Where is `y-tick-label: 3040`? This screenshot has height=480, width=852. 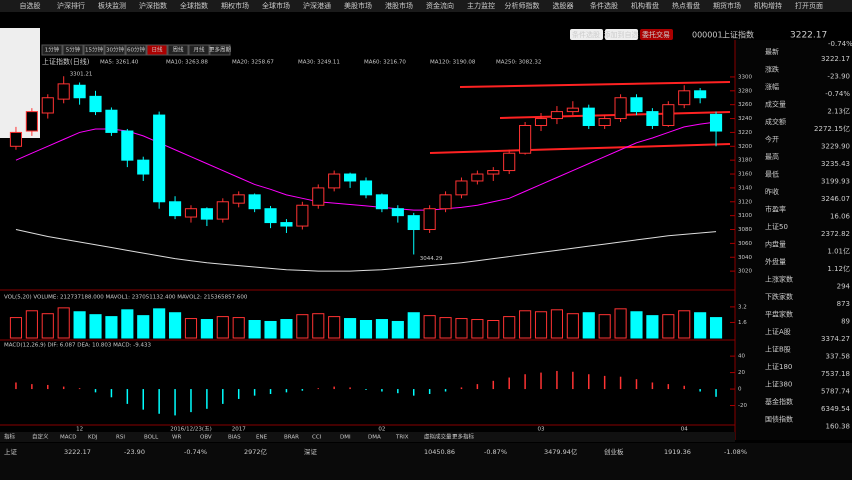
y-tick-label: 3040 is located at coordinates (745, 258).